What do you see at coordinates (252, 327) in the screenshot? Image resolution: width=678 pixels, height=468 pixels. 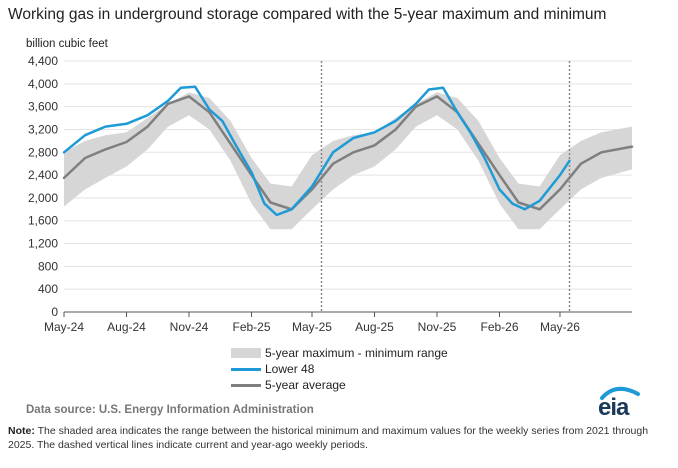 I see `x-tick-label: Feb-25` at bounding box center [252, 327].